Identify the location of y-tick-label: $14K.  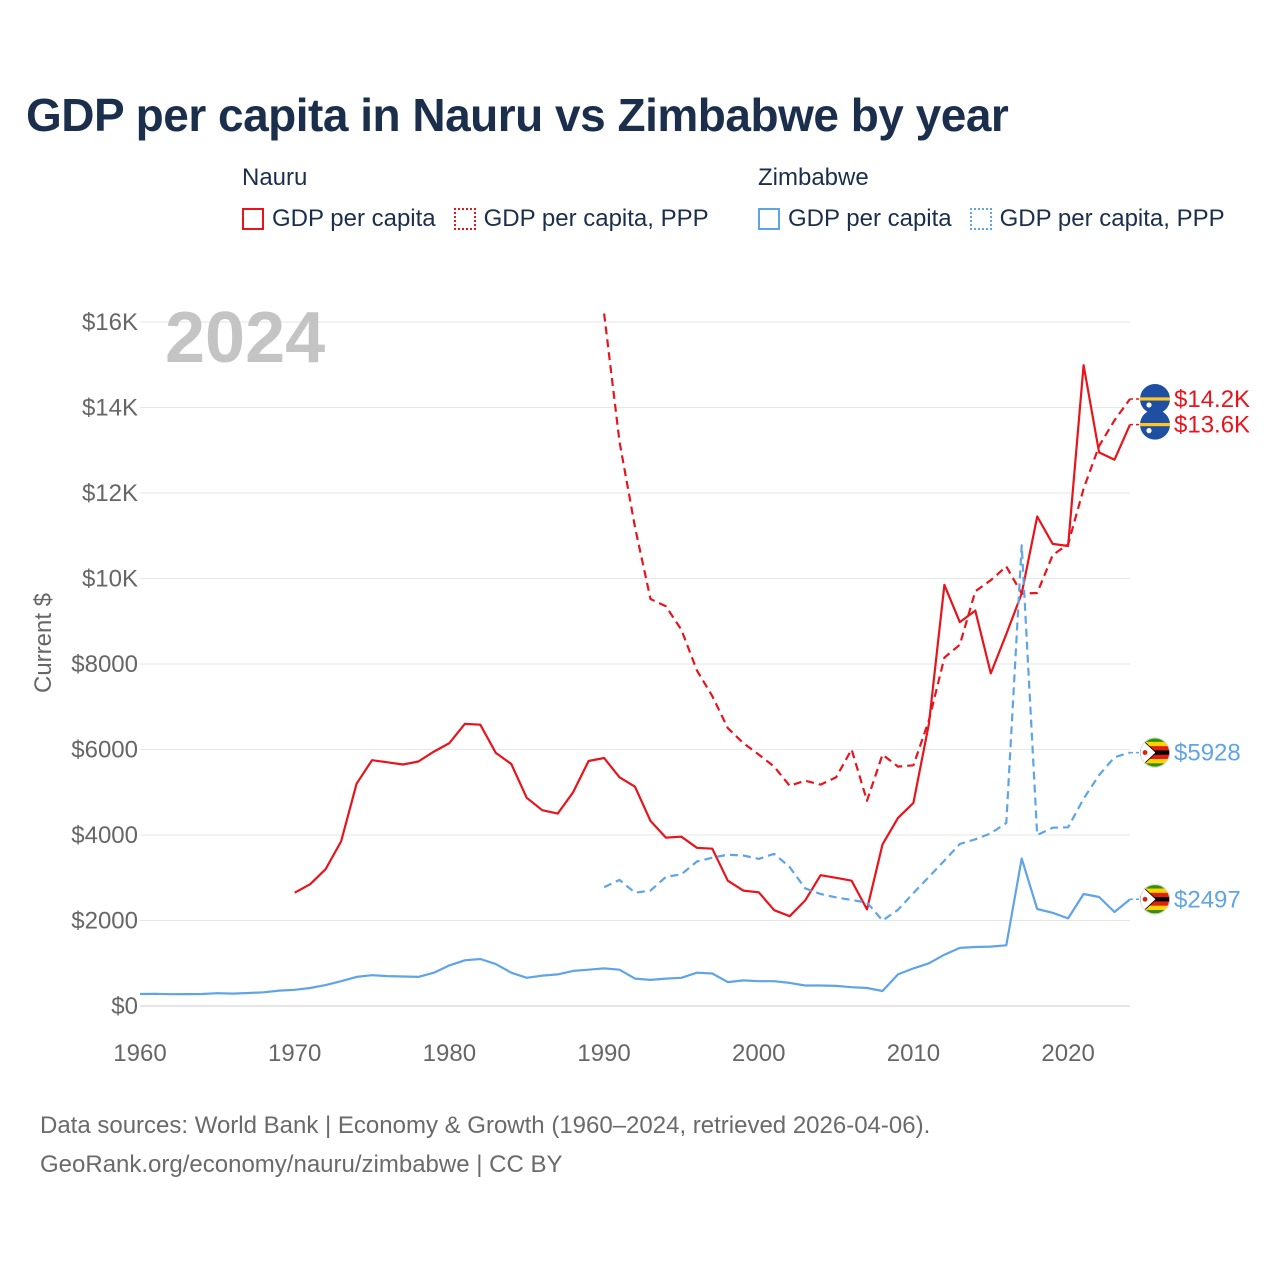
(110, 408).